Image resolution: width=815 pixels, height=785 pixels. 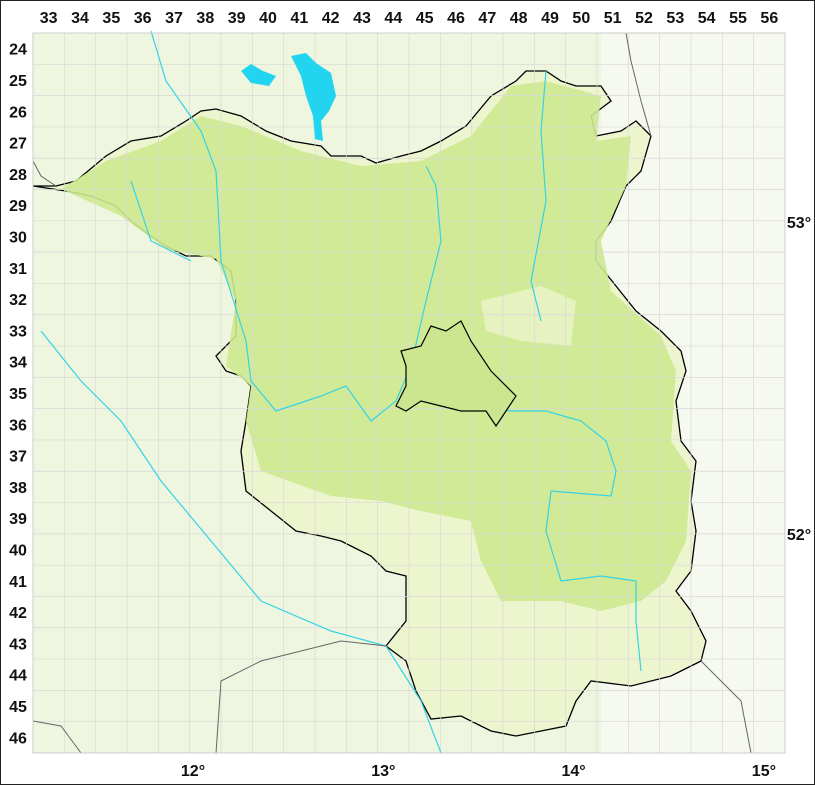 I want to click on row-label: 43, so click(x=18, y=644).